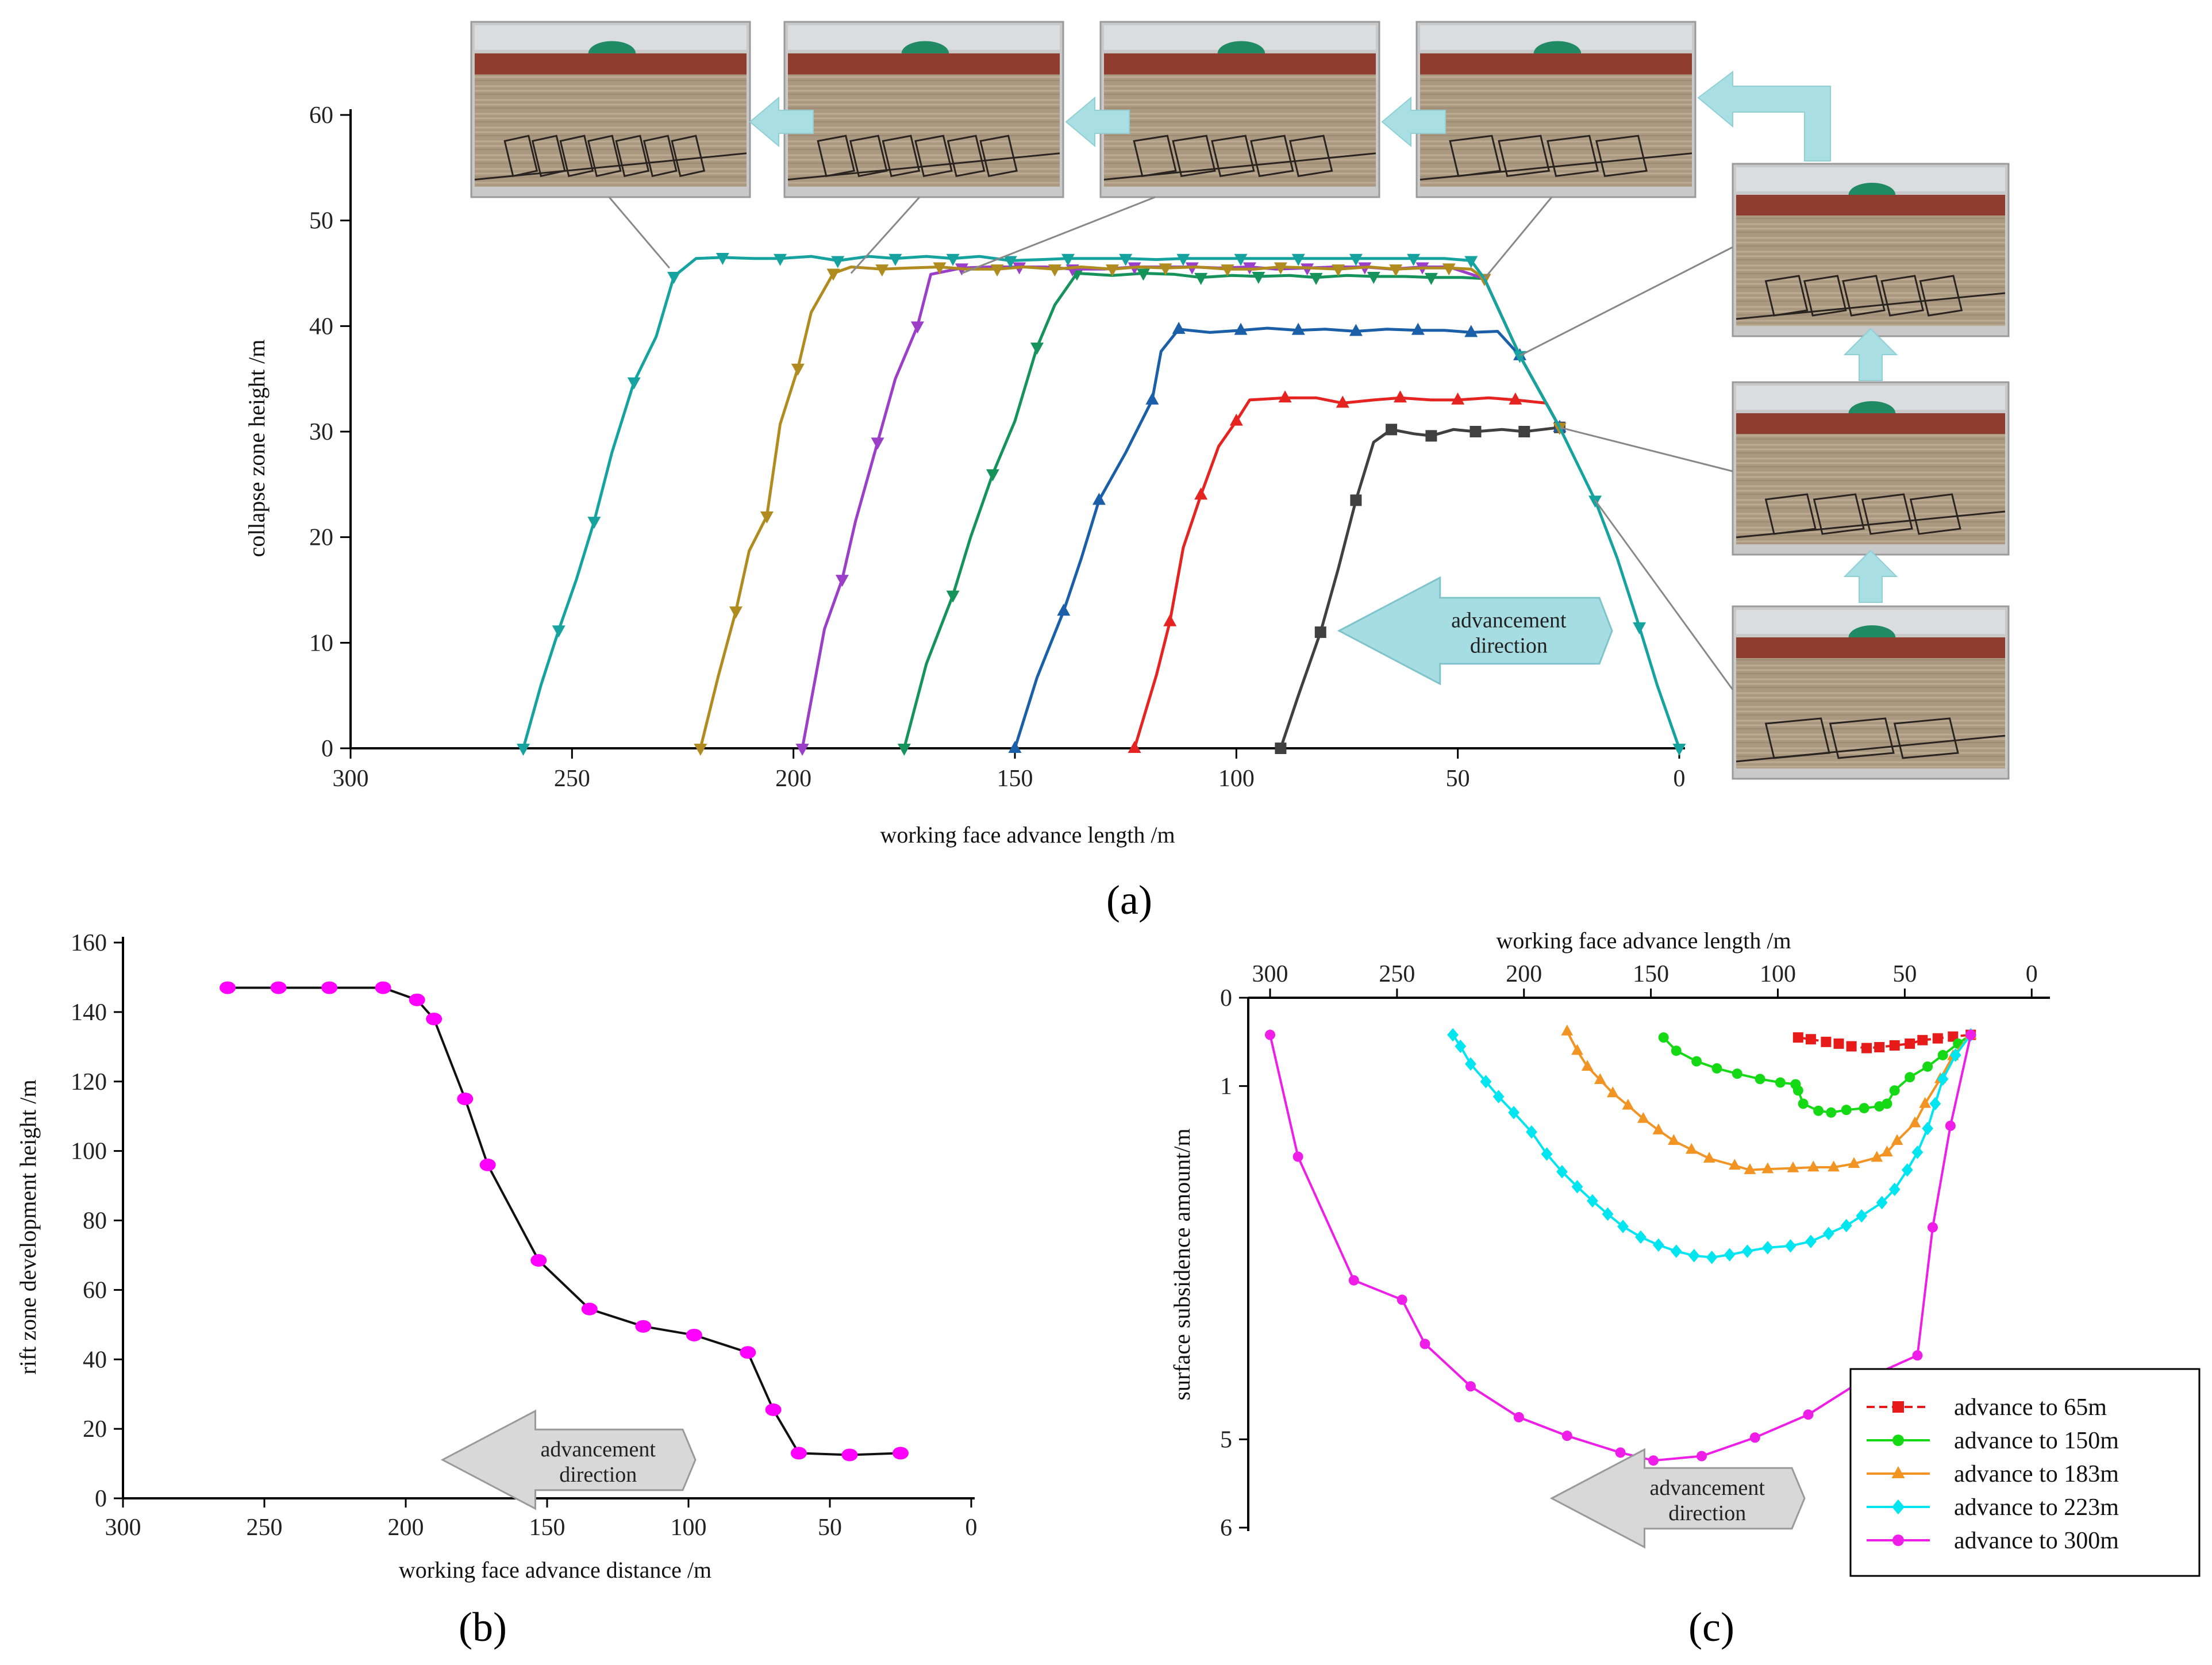 The image size is (2212, 1665). Describe the element at coordinates (321, 643) in the screenshot. I see `a-y-tick-label: 10` at that location.